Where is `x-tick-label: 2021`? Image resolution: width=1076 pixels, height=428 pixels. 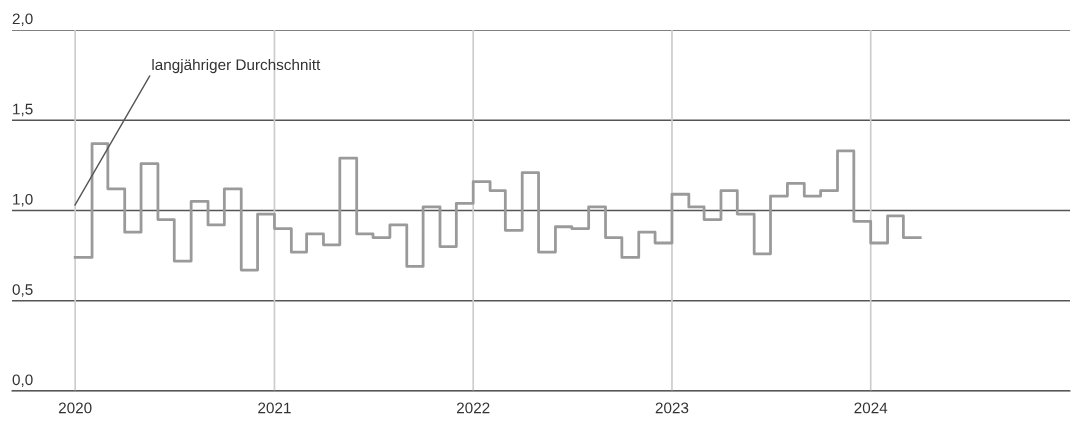 x-tick-label: 2021 is located at coordinates (274, 408).